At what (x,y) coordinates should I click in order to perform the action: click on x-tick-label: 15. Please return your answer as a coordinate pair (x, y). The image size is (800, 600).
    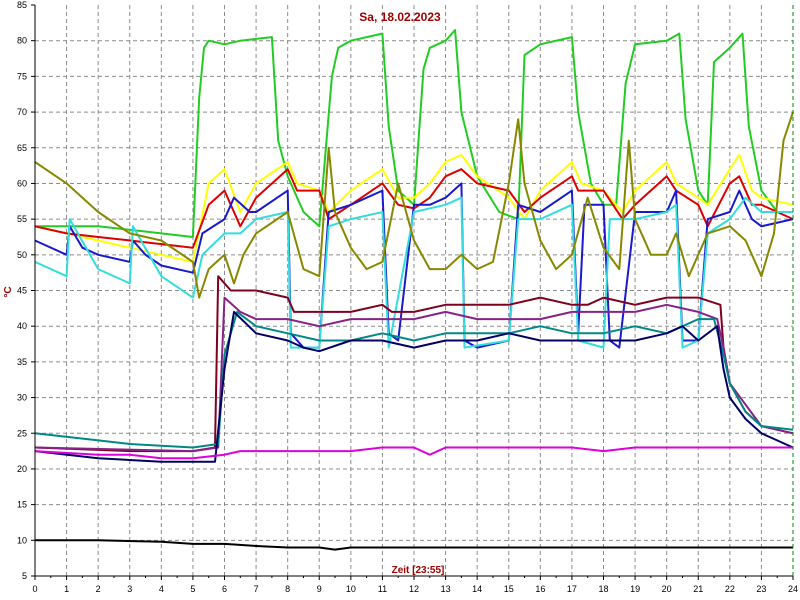
    Looking at the image, I should click on (509, 589).